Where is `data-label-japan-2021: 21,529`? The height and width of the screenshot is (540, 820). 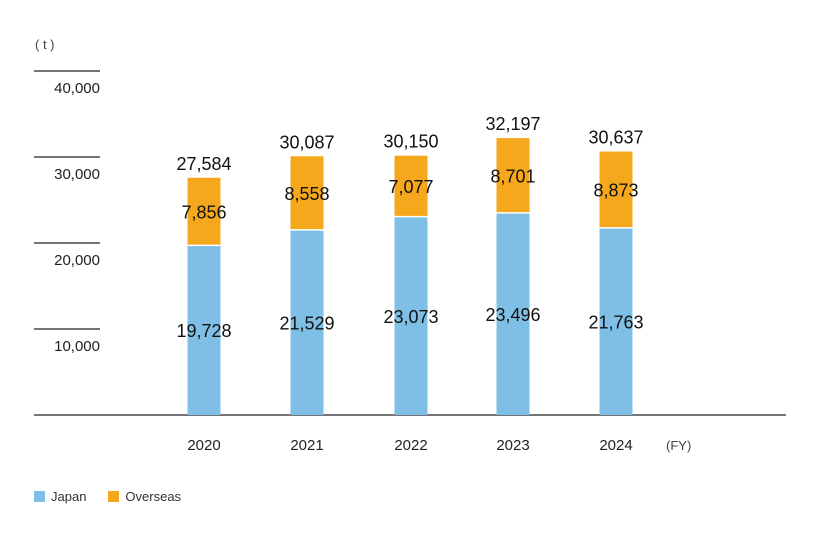
data-label-japan-2021: 21,529 is located at coordinates (306, 323).